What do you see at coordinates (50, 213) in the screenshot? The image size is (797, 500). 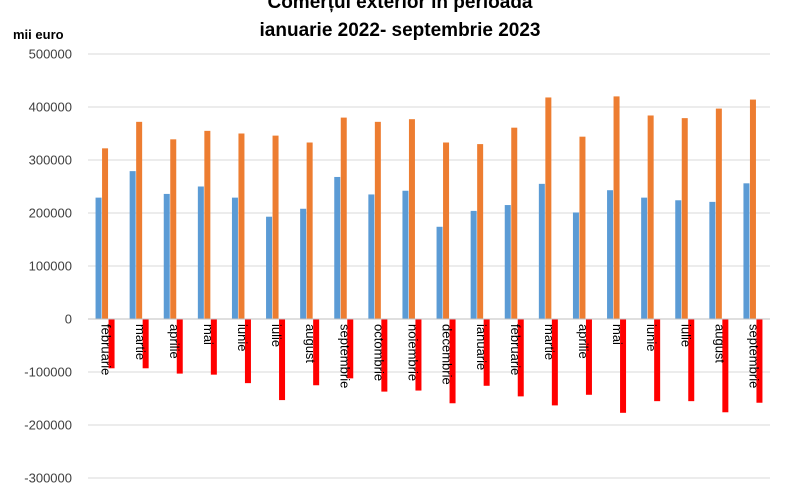 I see `y-tick-label: 200000` at bounding box center [50, 213].